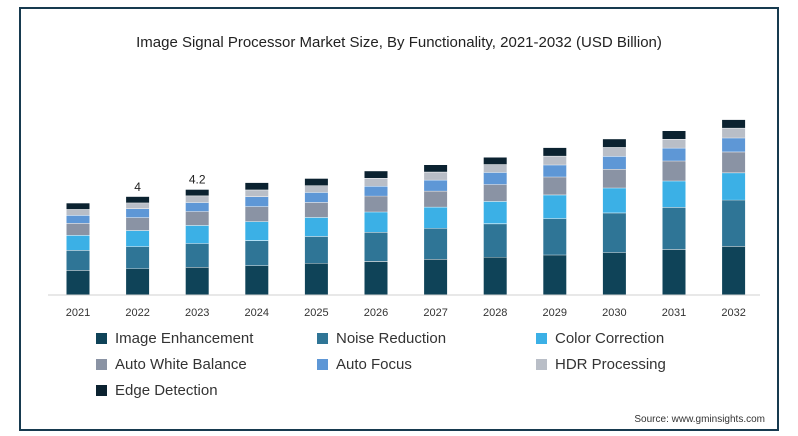 Image resolution: width=798 pixels, height=436 pixels. I want to click on legend-label: Auto Focus, so click(374, 364).